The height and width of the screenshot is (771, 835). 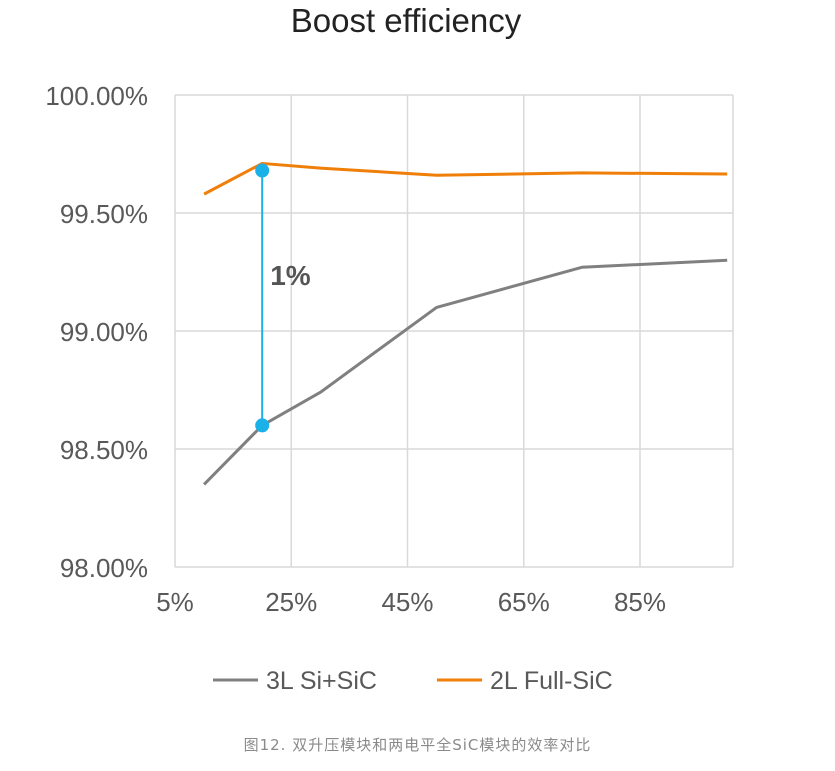 What do you see at coordinates (551, 681) in the screenshot?
I see `legend-label: 2L Full-SiC` at bounding box center [551, 681].